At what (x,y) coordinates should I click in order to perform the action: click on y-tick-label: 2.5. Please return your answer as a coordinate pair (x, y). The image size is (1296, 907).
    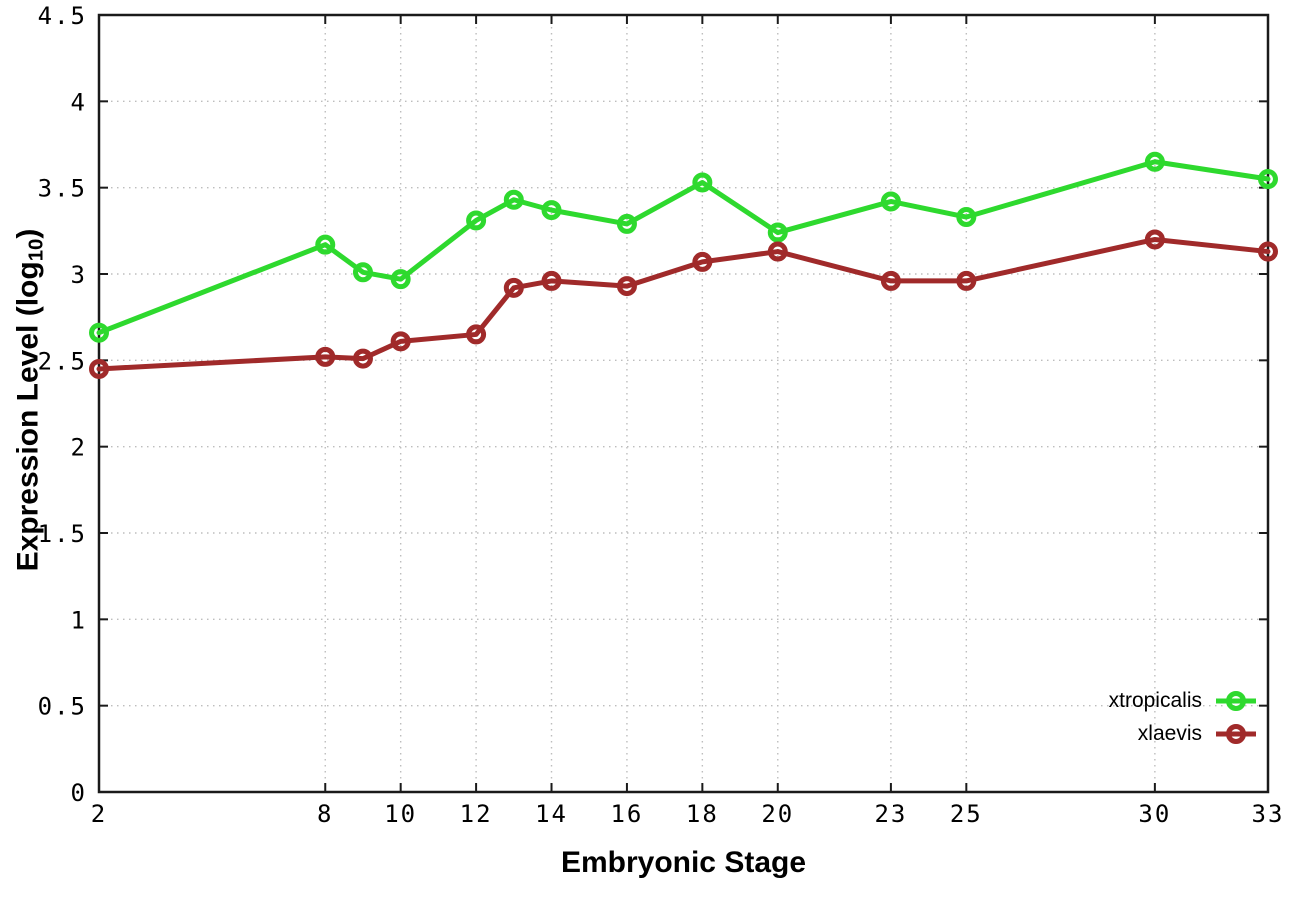
    Looking at the image, I should click on (62, 361).